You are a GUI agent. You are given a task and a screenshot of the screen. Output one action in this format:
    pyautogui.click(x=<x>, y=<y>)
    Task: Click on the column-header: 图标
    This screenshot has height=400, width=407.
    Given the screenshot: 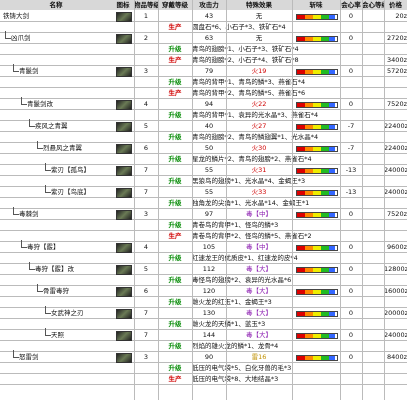 What is the action you would take?
    pyautogui.click(x=123, y=5)
    